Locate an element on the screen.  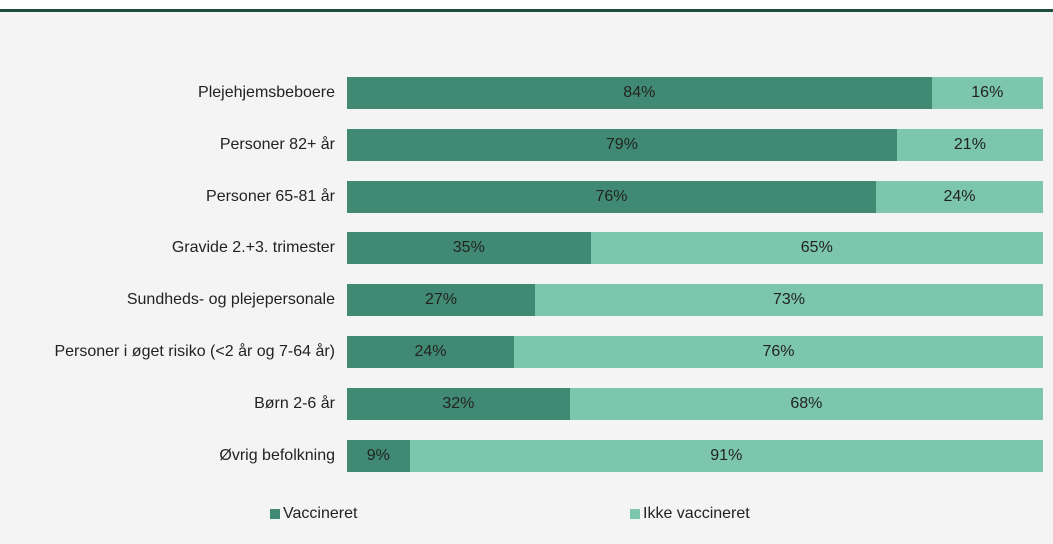
value-label: 16% is located at coordinates (987, 92).